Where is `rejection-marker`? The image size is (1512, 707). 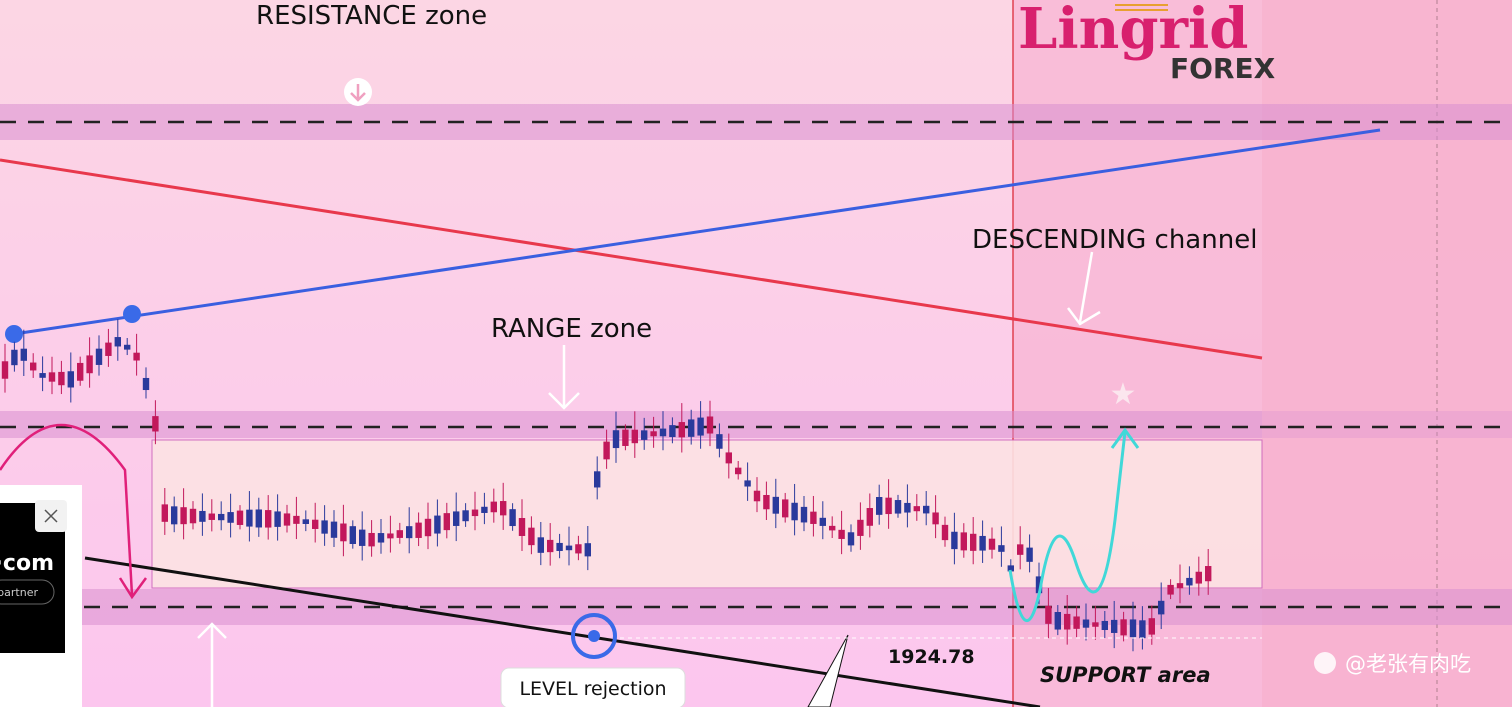
rejection-marker is located at coordinates (594, 636).